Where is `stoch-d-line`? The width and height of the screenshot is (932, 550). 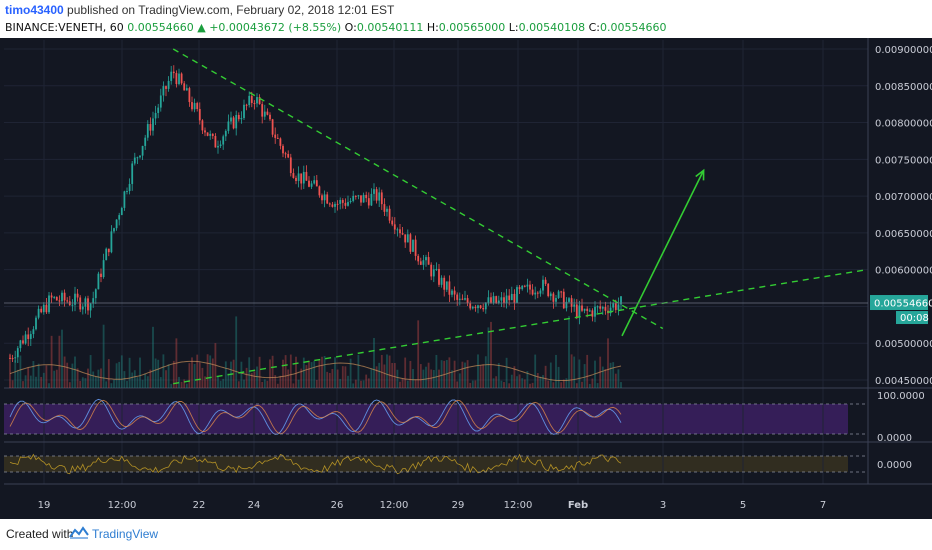
stoch-d-line is located at coordinates (315, 417).